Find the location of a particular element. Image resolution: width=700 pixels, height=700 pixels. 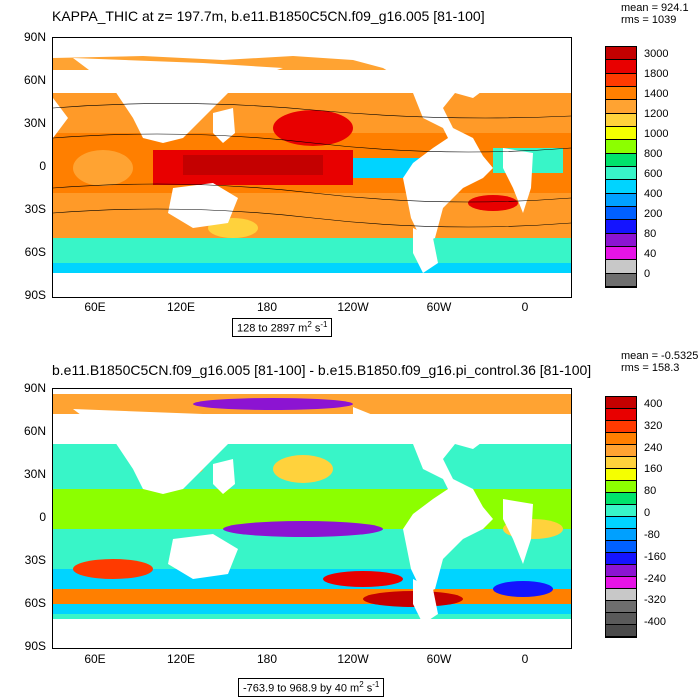

colorbar-label: -320 is located at coordinates (655, 600).